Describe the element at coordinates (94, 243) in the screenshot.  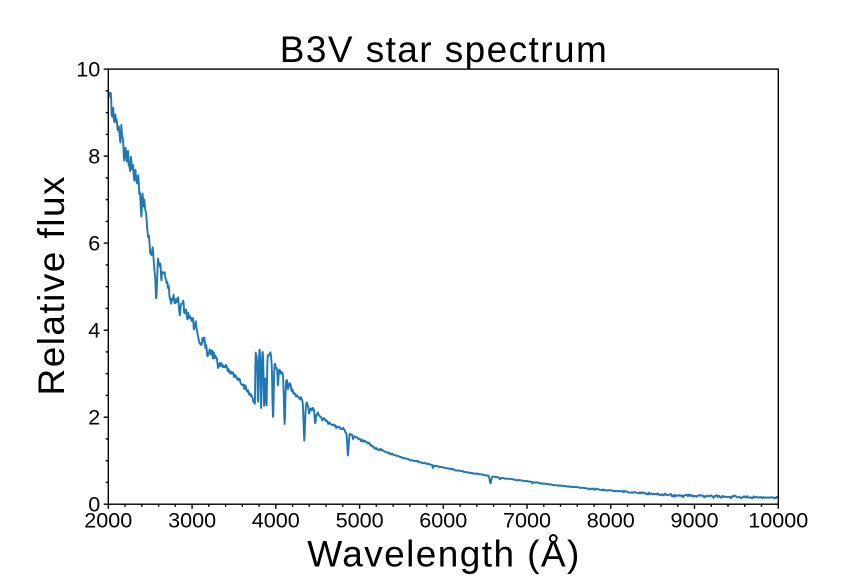
I see `svg-text: 6` at that location.